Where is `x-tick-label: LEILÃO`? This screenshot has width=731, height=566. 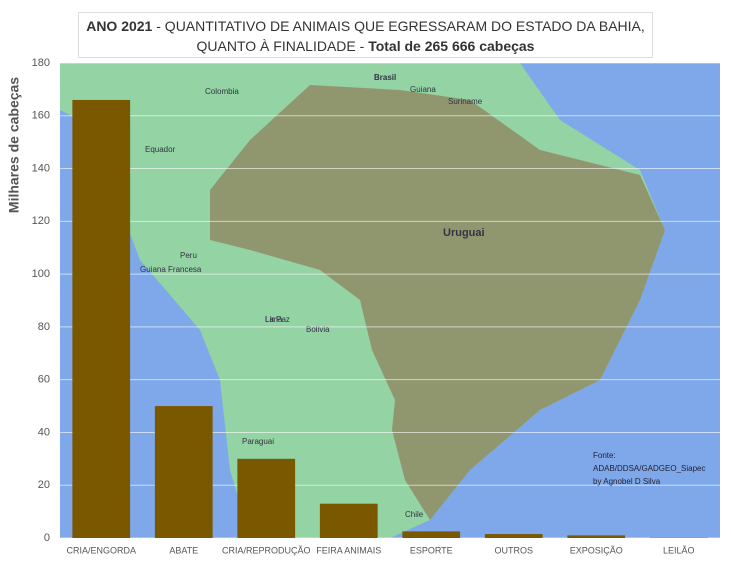 x-tick-label: LEILÃO is located at coordinates (679, 550).